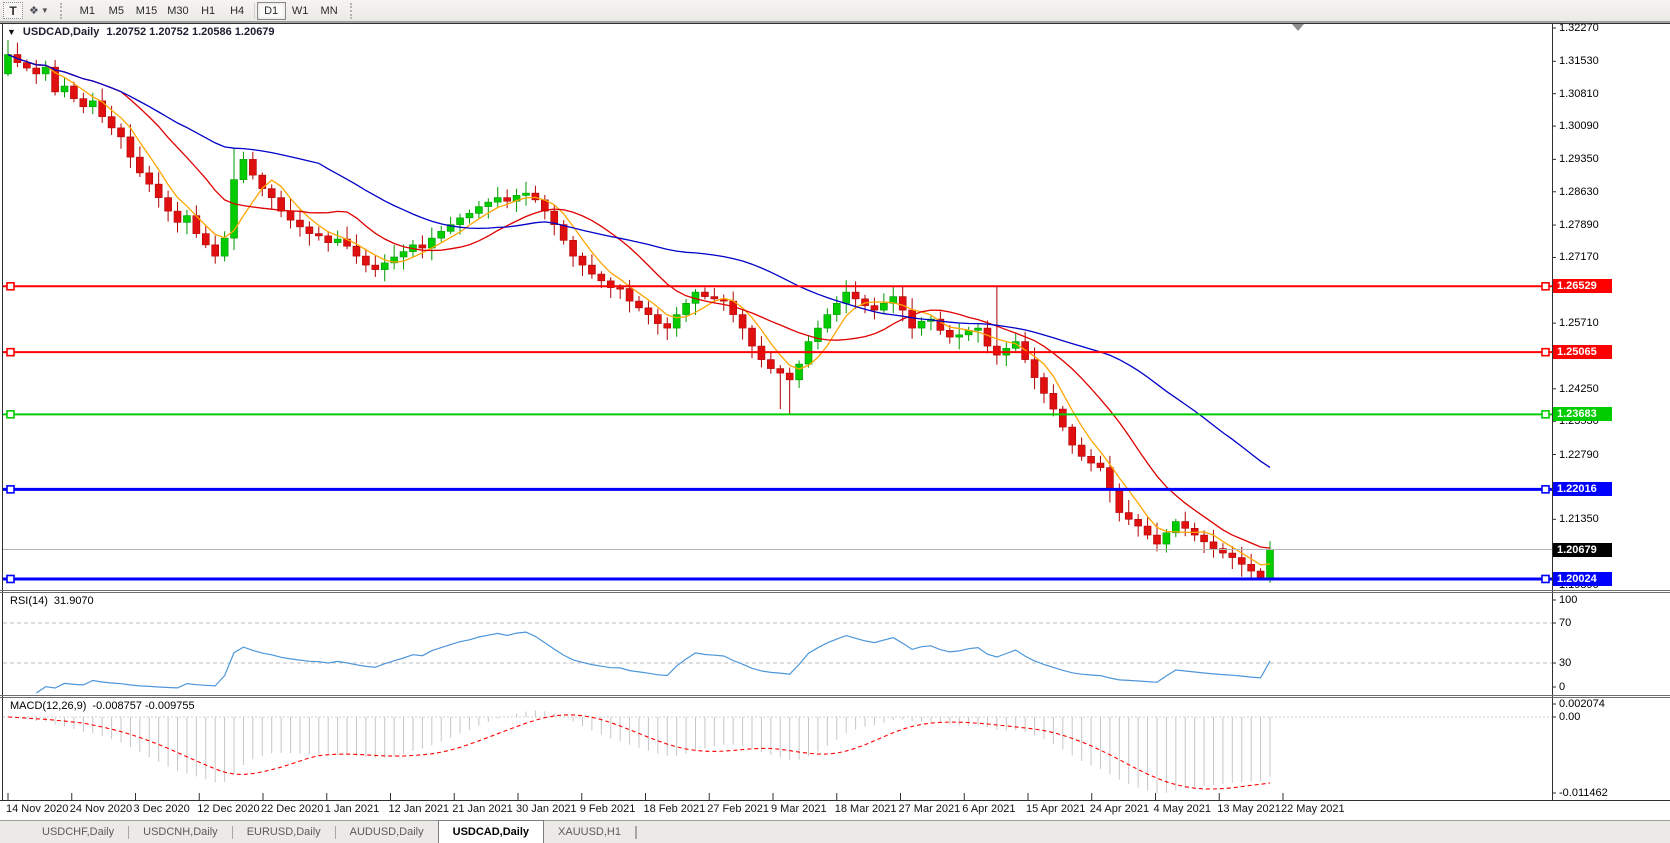 The height and width of the screenshot is (843, 1670). Describe the element at coordinates (1582, 704) in the screenshot. I see `macd-axis-tick-0.002074: 0.002074` at that location.